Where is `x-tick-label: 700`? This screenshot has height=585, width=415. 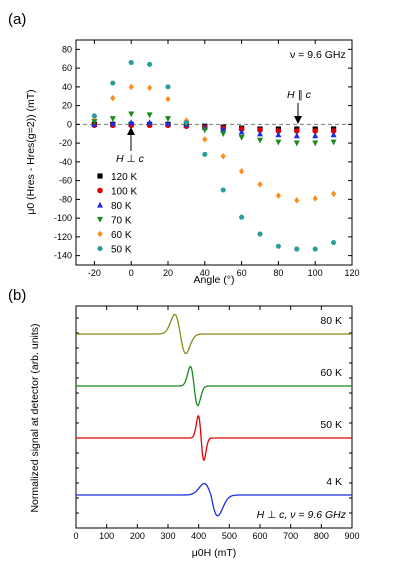 x-tick-label: 700 is located at coordinates (290, 536).